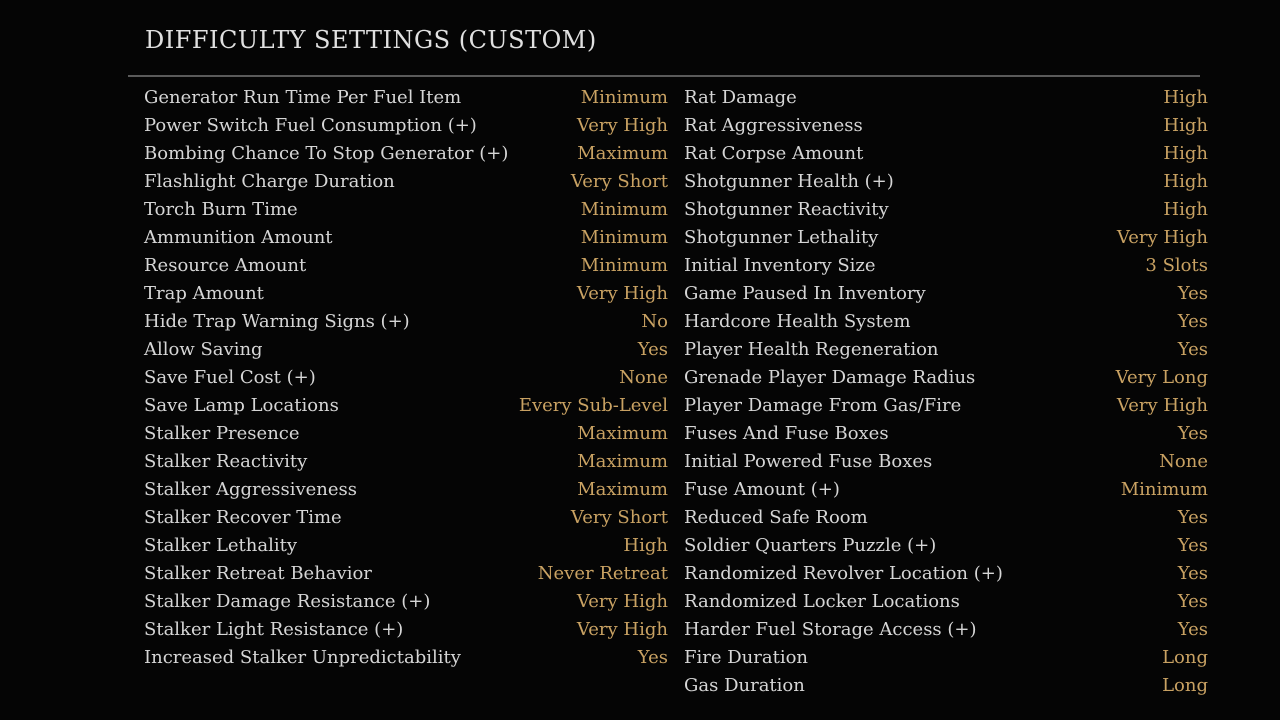 Image resolution: width=1280 pixels, height=720 pixels. What do you see at coordinates (251, 489) in the screenshot?
I see `setting-label: Stalker Aggressiveness` at bounding box center [251, 489].